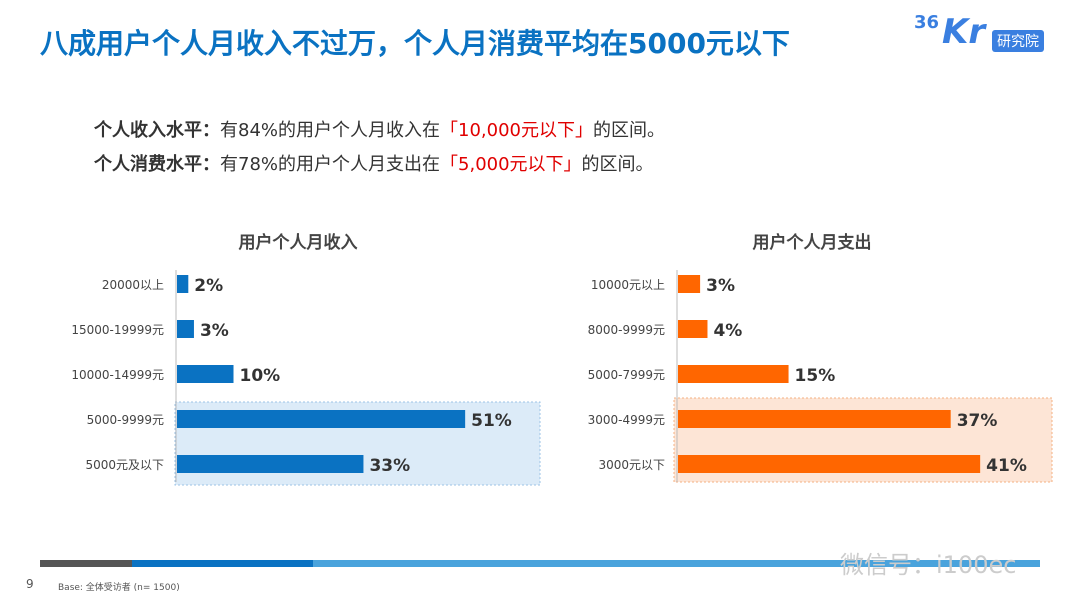 The width and height of the screenshot is (1080, 608). What do you see at coordinates (222, 563) in the screenshot?
I see `footer-bar-blue` at bounding box center [222, 563].